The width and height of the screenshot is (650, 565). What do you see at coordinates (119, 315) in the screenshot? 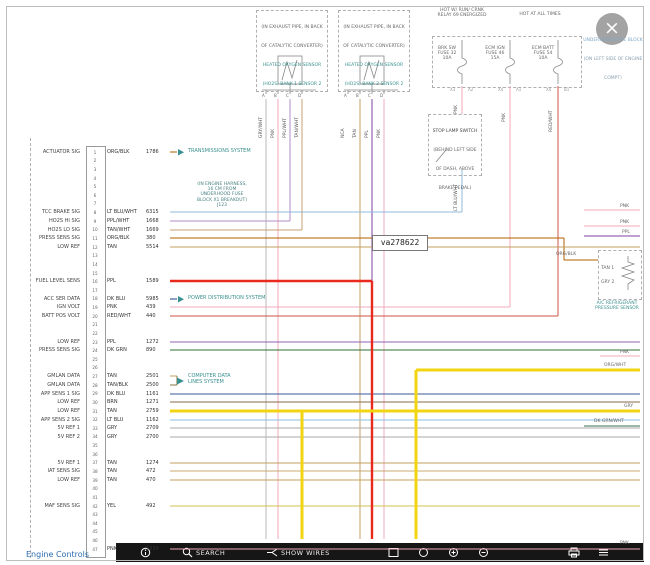
I see `wire-color-label: RED/WHT` at bounding box center [119, 315].